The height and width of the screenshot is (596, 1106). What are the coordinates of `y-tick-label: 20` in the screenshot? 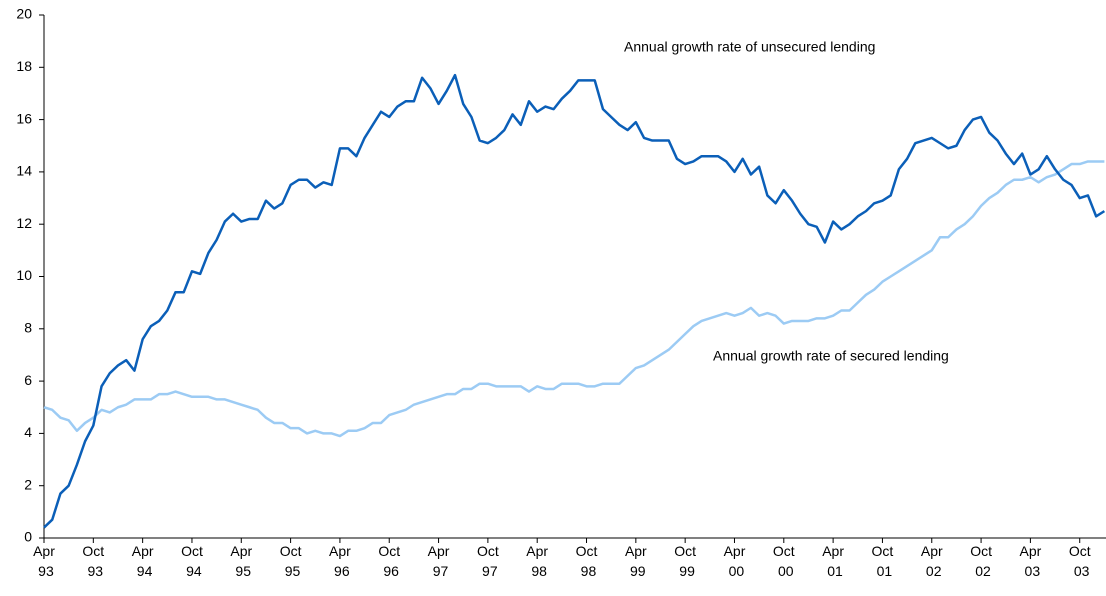 It's located at (24, 14).